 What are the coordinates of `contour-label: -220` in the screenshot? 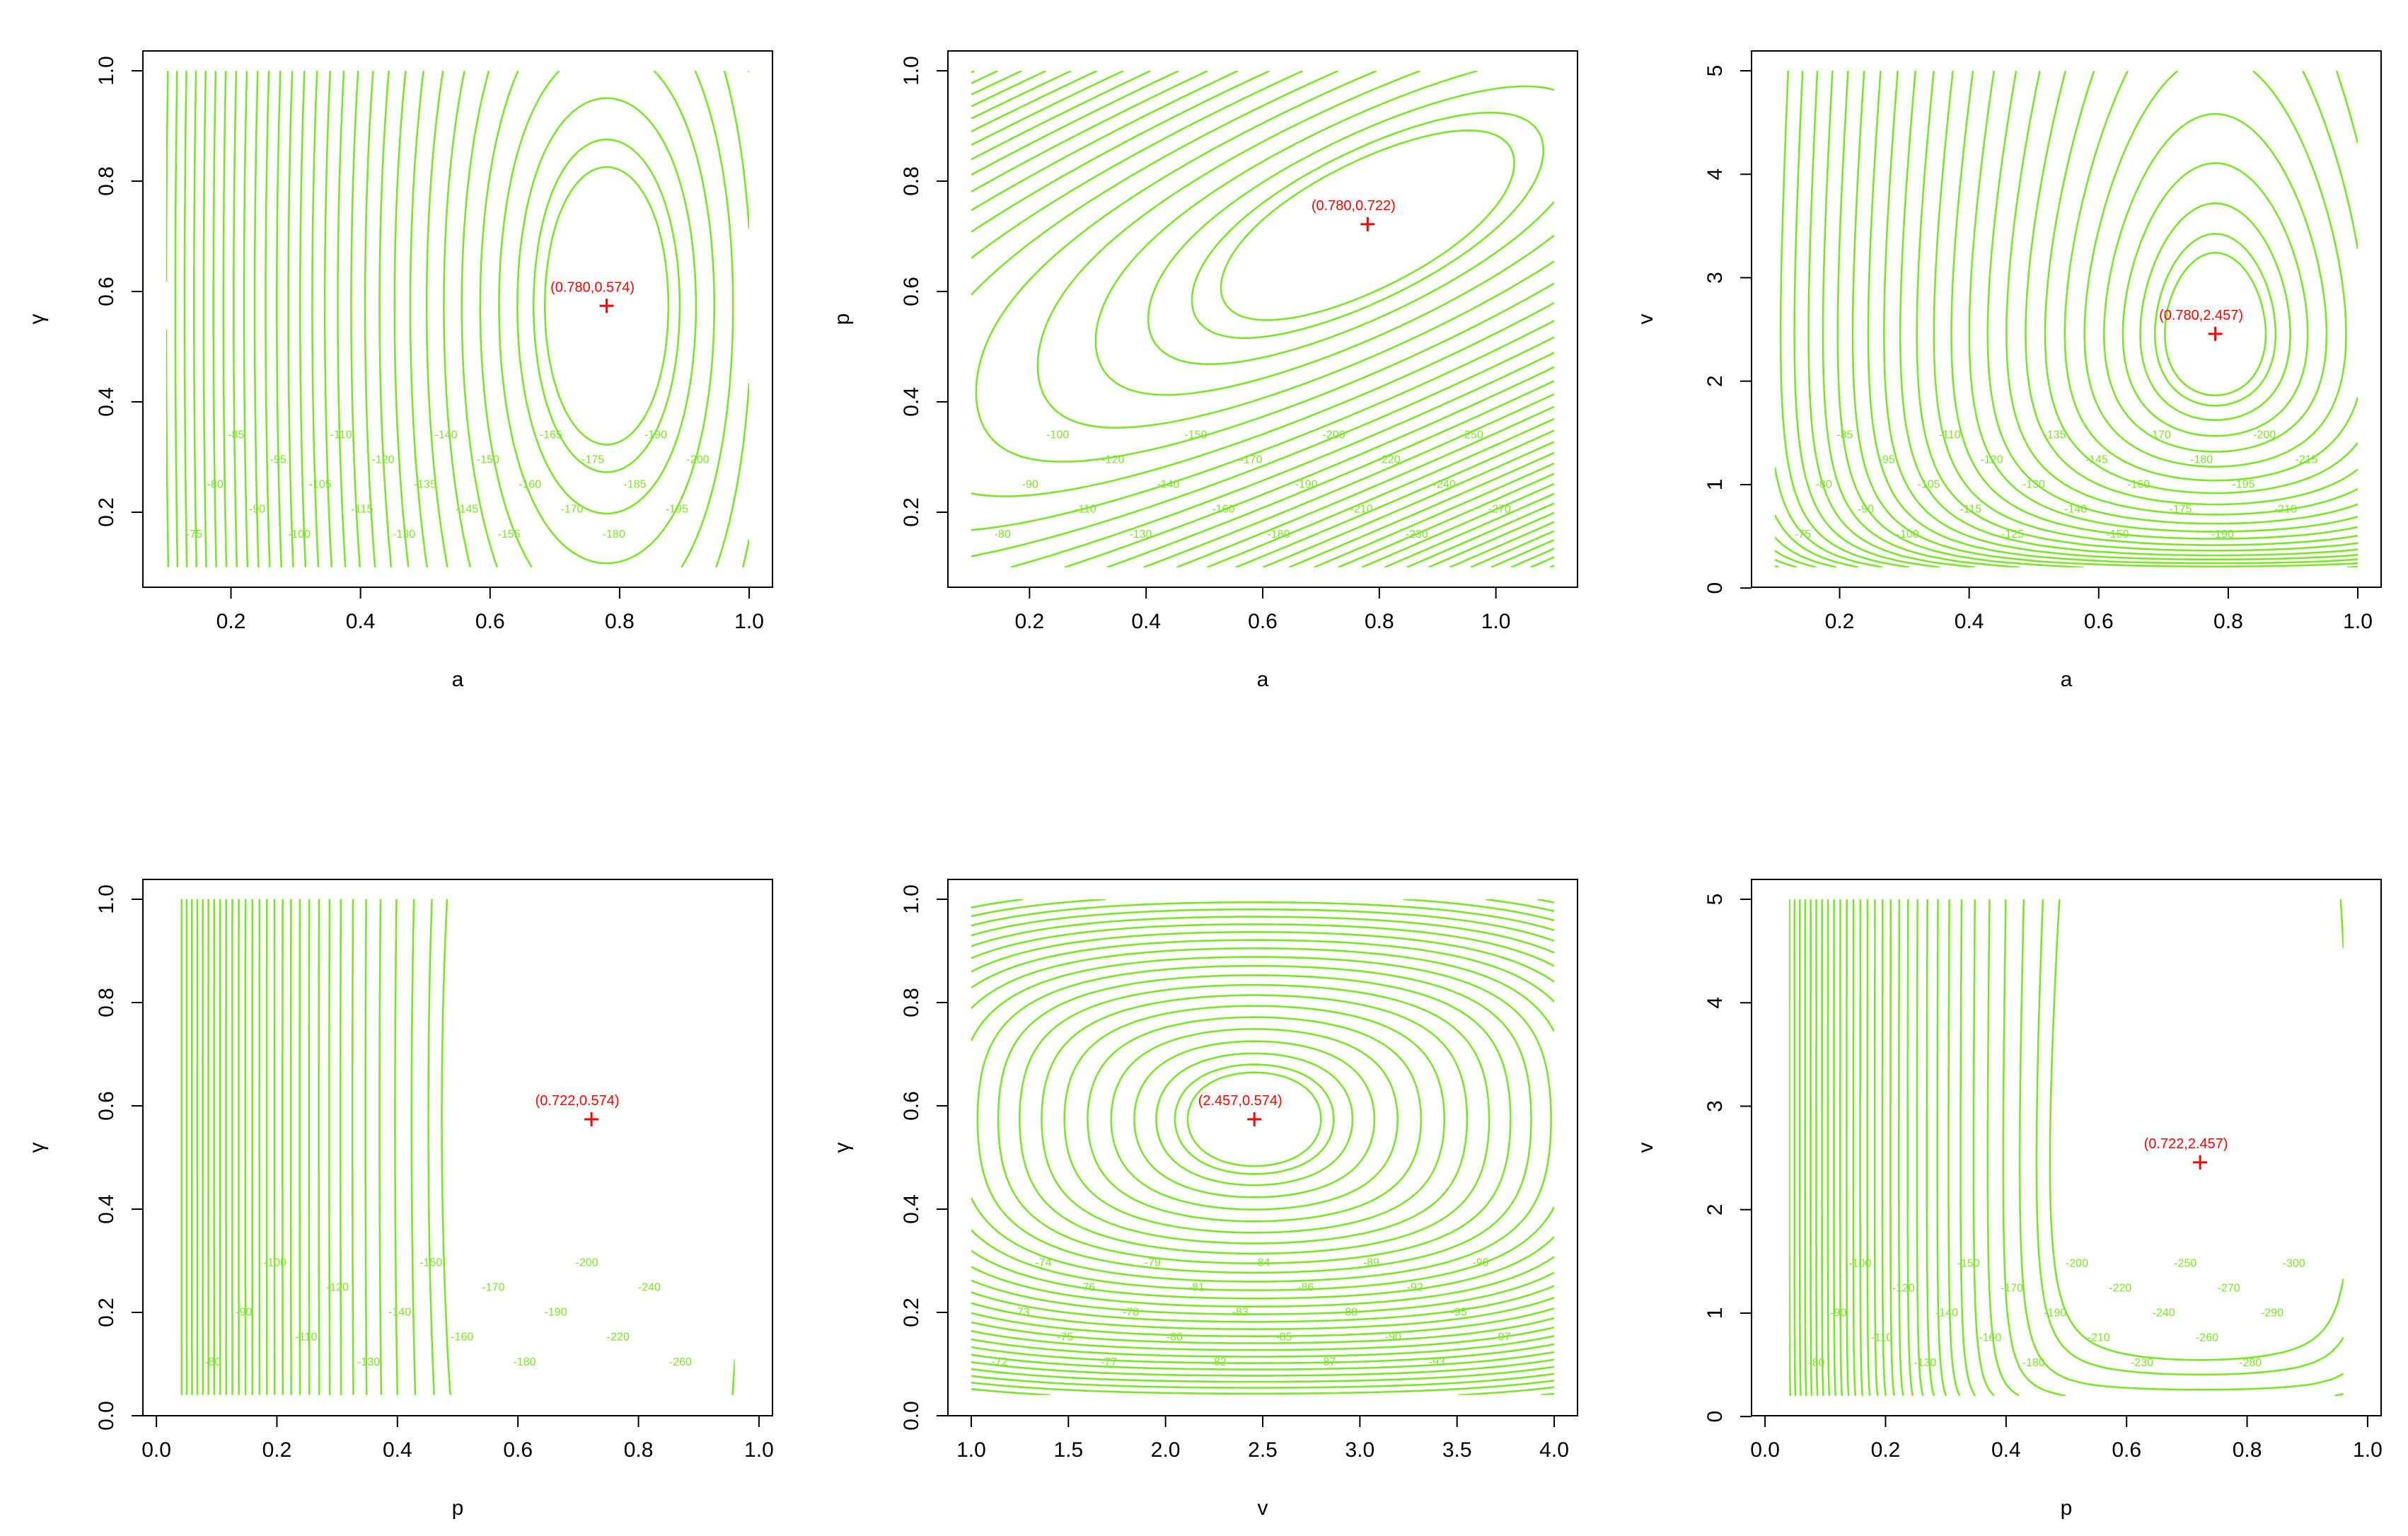 It's located at (618, 1338).